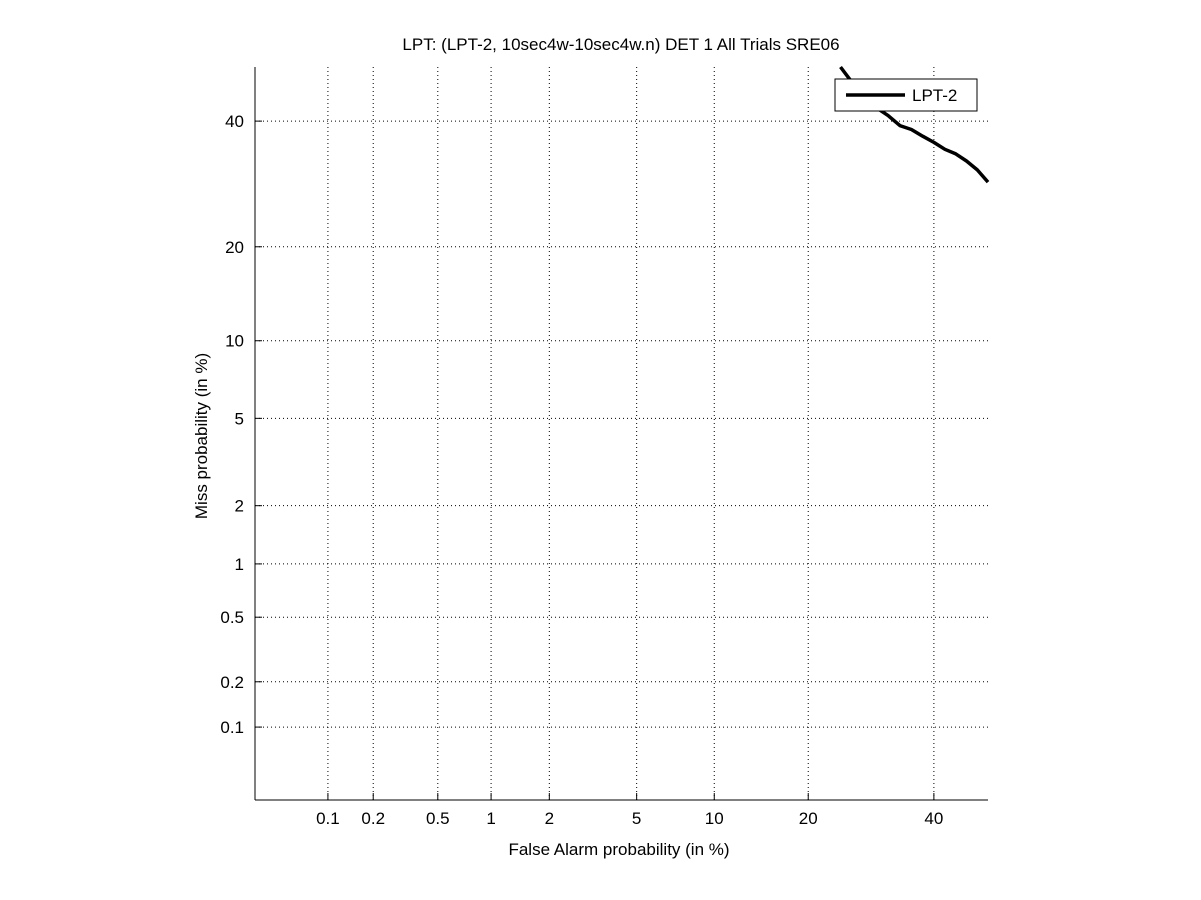  What do you see at coordinates (239, 418) in the screenshot?
I see `y-tick-label: 5` at bounding box center [239, 418].